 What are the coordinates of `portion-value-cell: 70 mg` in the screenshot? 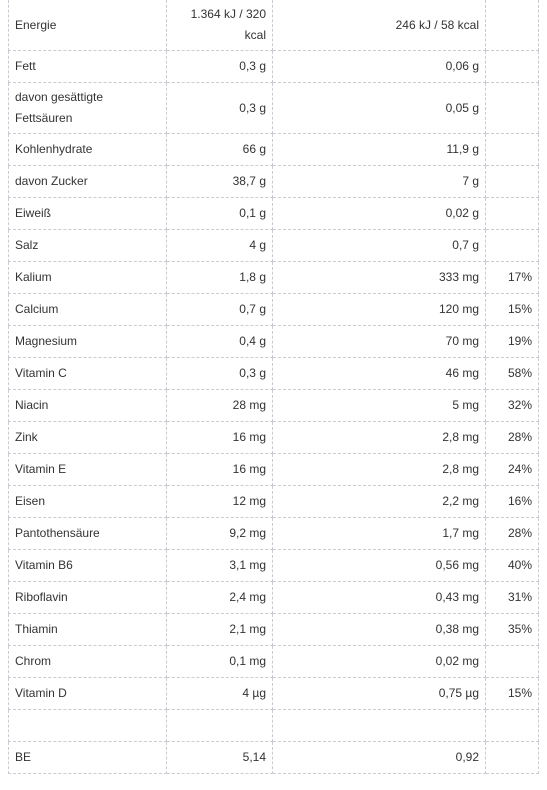 It's located at (379, 341).